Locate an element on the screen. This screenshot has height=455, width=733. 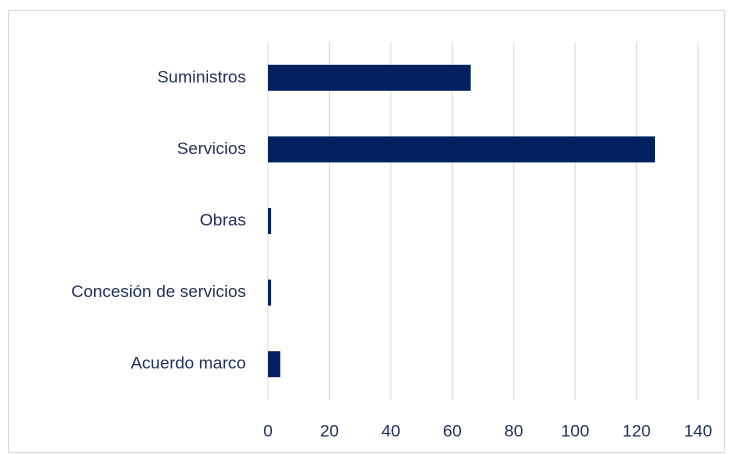
x-tick-label: 80 is located at coordinates (513, 430).